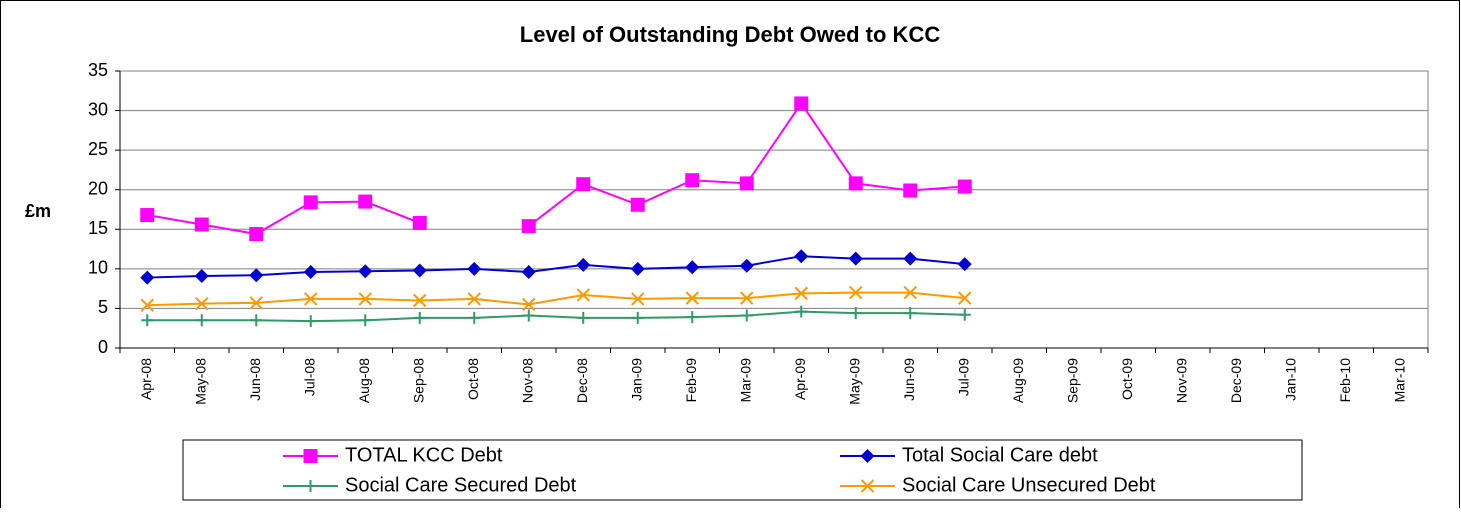 The image size is (1461, 513). Describe the element at coordinates (98, 188) in the screenshot. I see `y-tick-label: 20` at that location.